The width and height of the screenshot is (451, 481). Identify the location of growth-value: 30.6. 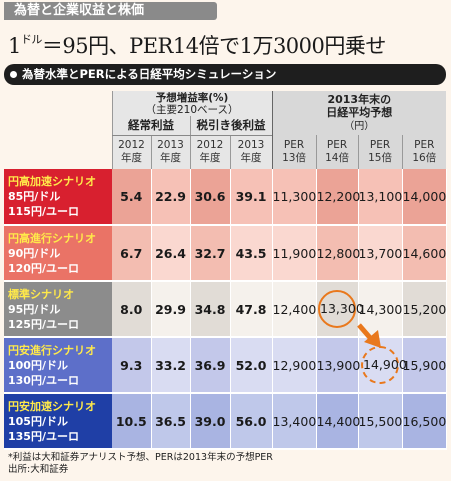
(210, 197).